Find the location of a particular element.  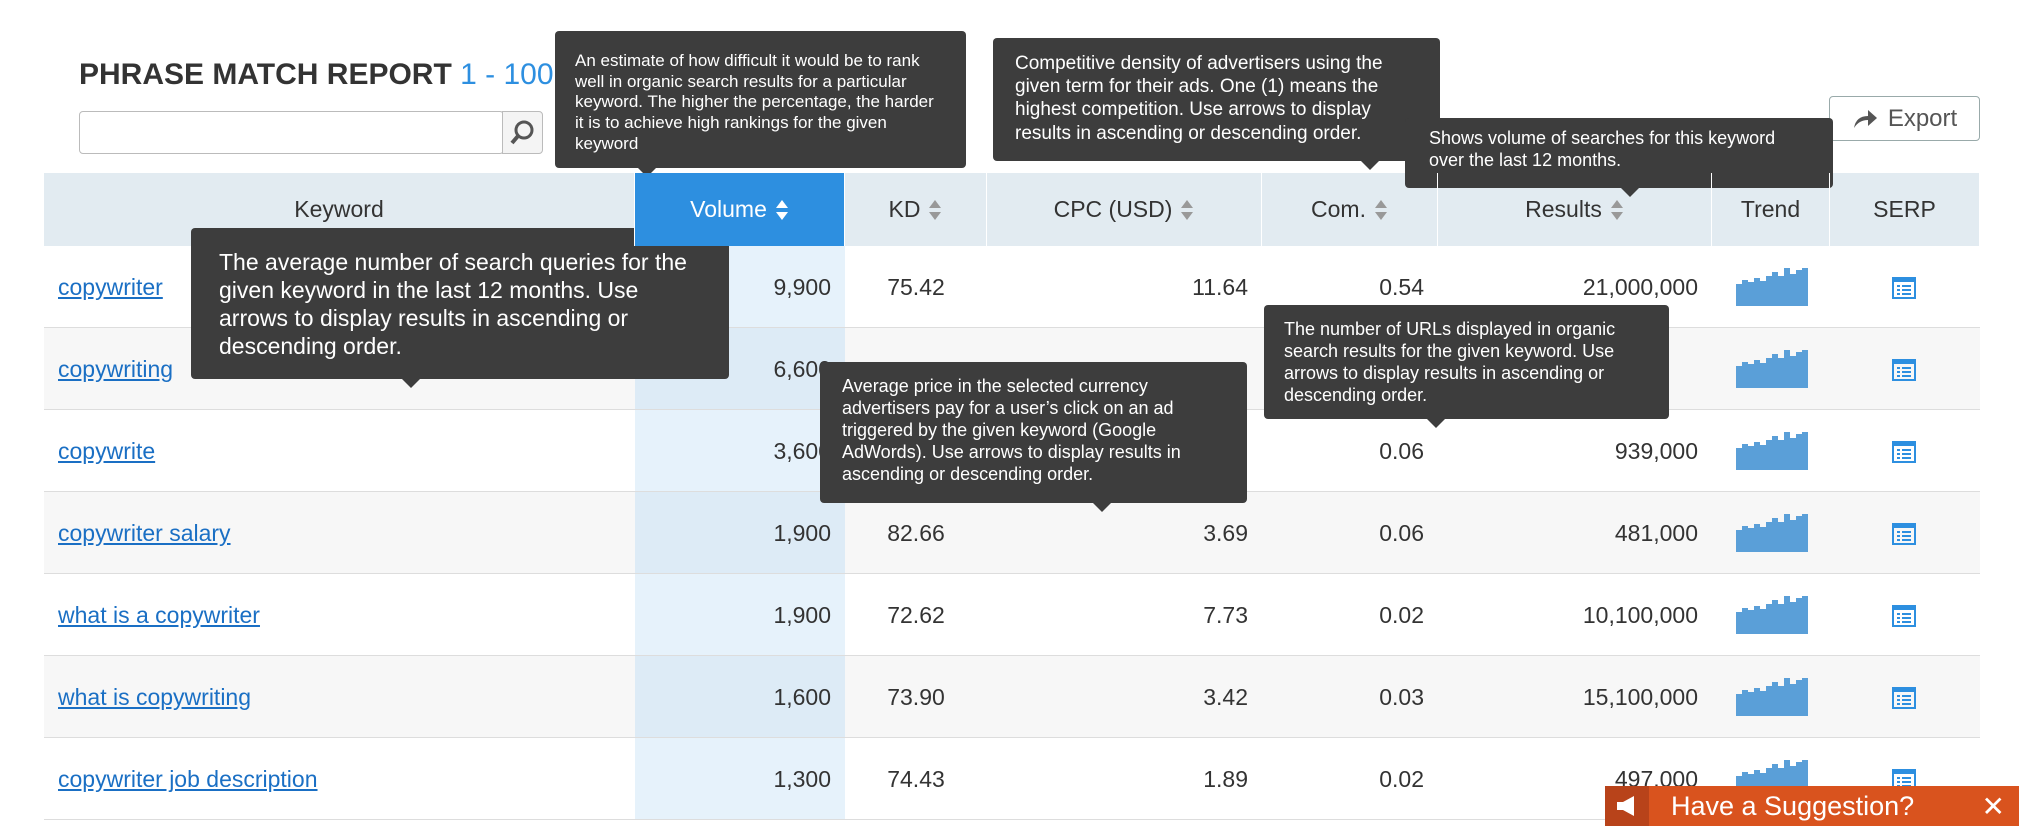

numeric-cell: 15,100,000 is located at coordinates (1640, 696).